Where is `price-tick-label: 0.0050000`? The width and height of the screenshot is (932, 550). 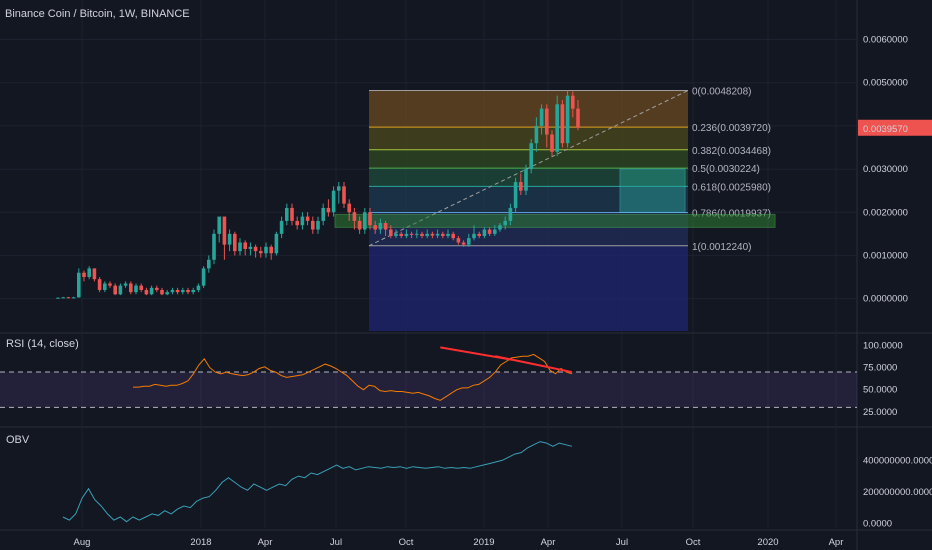 price-tick-label: 0.0050000 is located at coordinates (885, 83).